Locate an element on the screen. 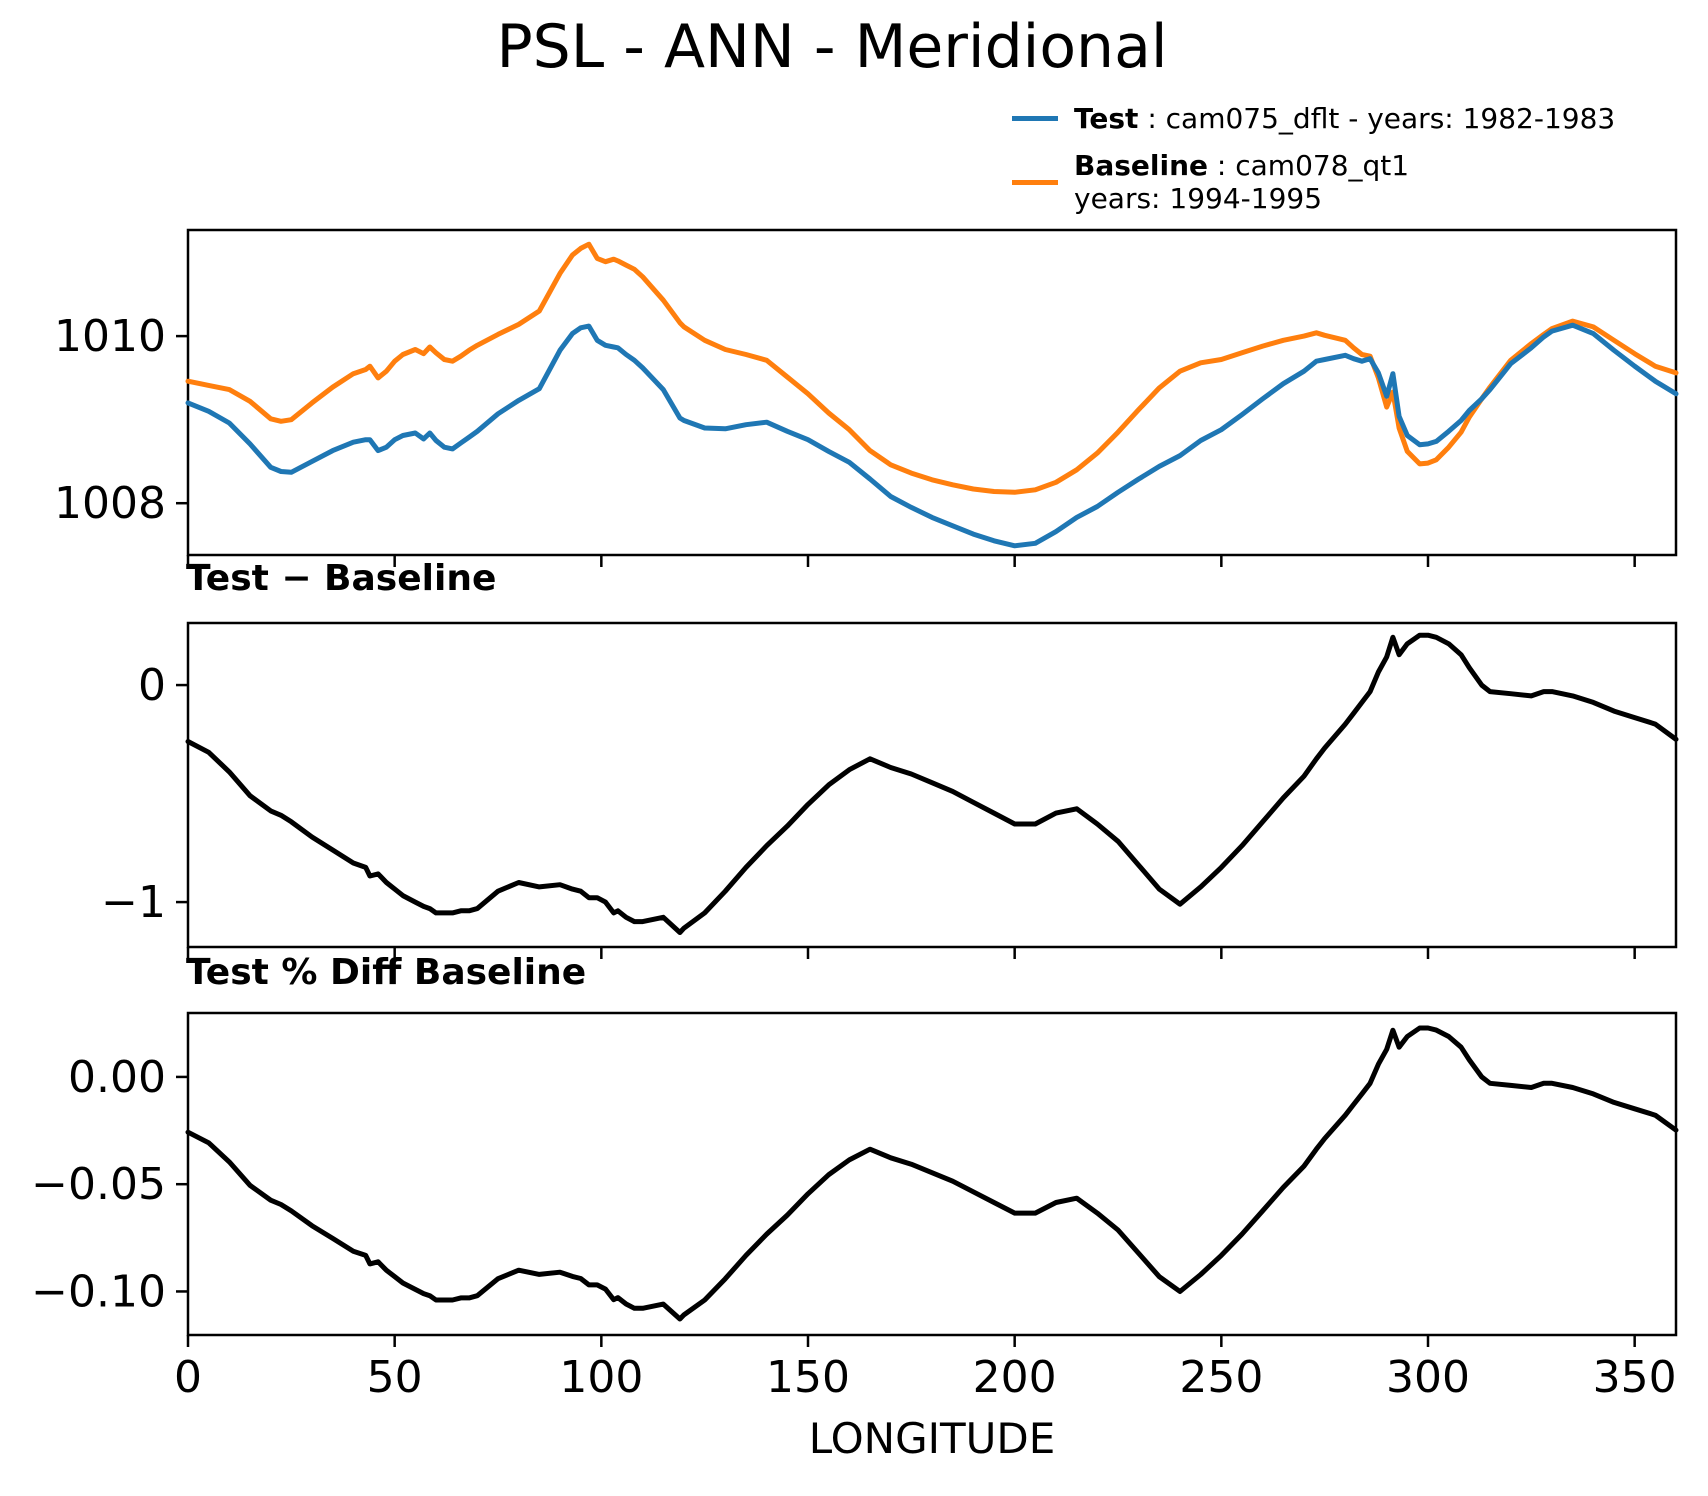 This screenshot has width=1708, height=1496. x-tick-label: 100 is located at coordinates (601, 1377).